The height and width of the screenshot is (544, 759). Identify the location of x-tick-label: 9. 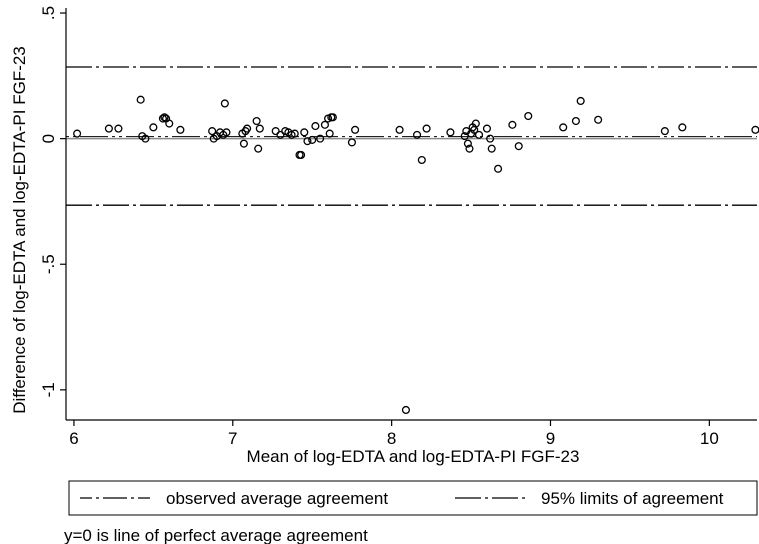
(550, 438).